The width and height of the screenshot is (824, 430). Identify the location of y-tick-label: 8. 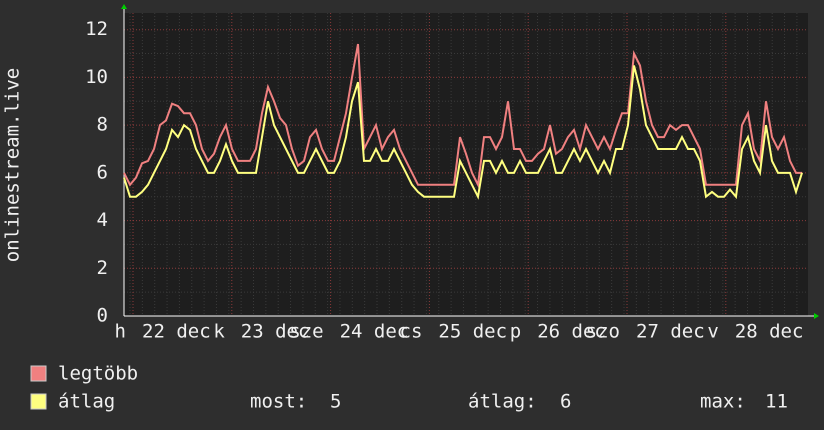
(102, 125).